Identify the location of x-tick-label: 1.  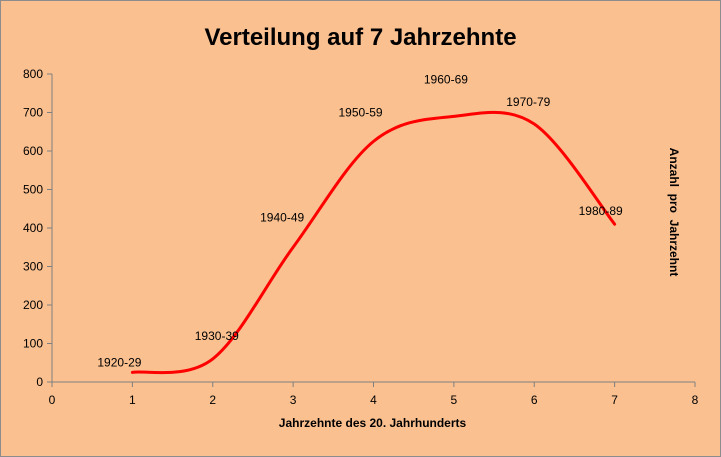
(132, 400).